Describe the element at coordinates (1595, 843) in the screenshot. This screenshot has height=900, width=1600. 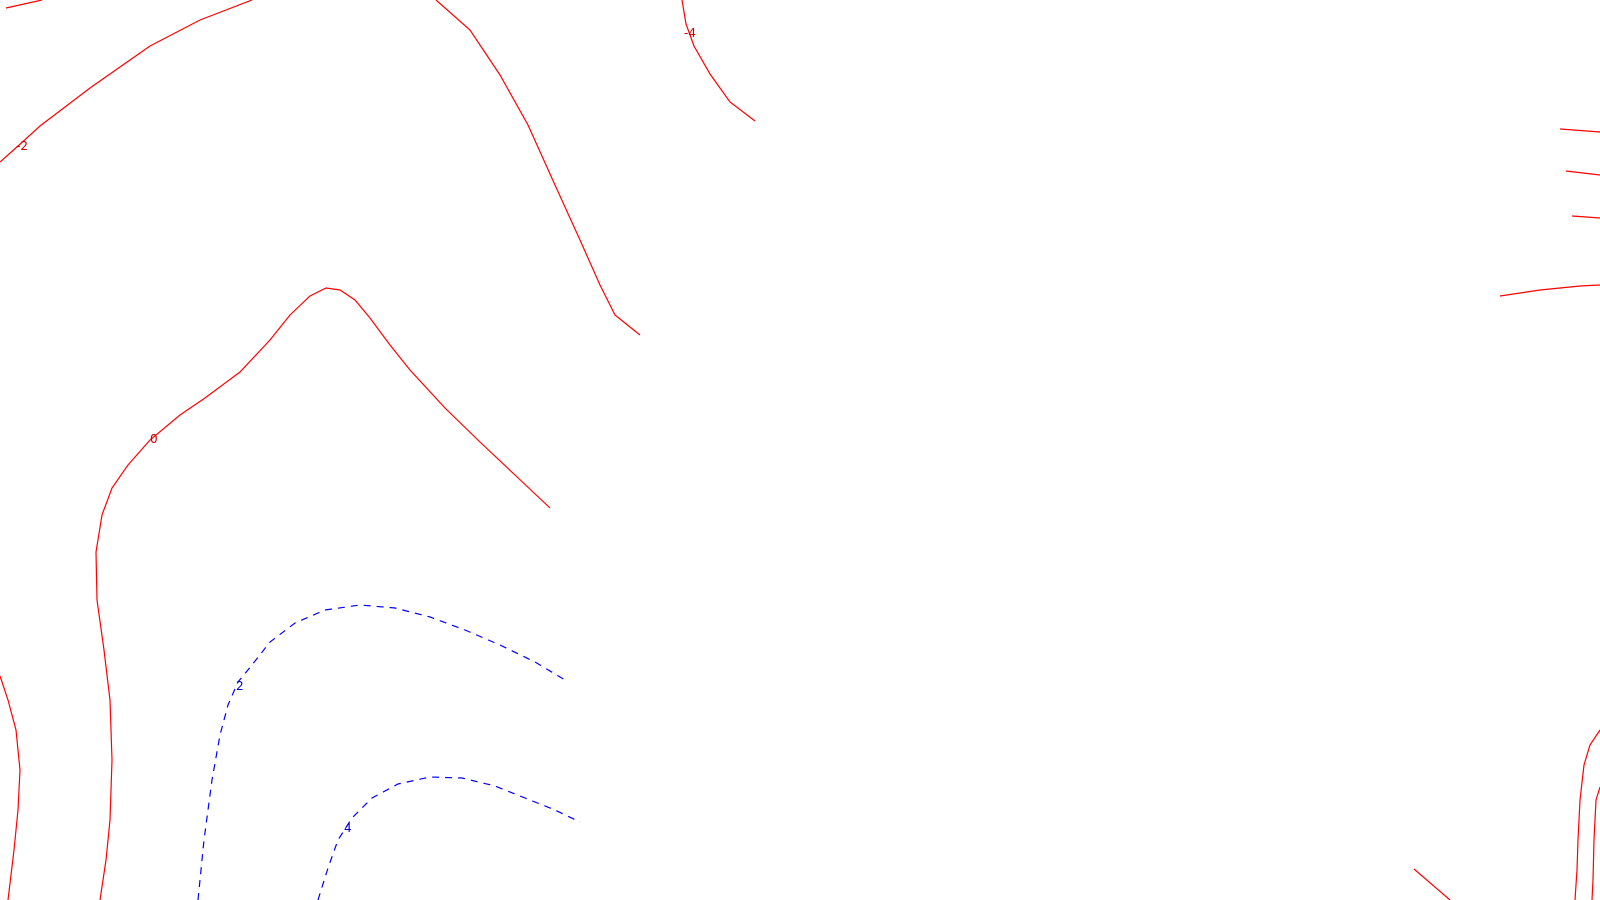
I see `contour-line-bottom-right-inner` at that location.